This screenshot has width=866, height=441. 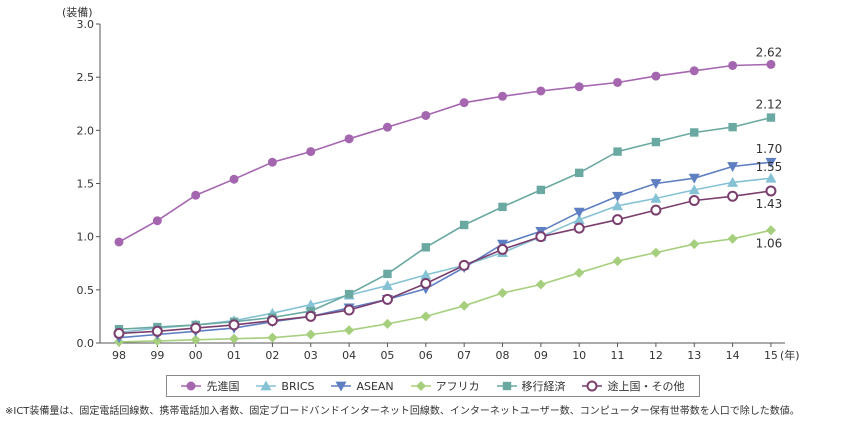 I want to click on y-tick-label: 3.0, so click(x=86, y=24).